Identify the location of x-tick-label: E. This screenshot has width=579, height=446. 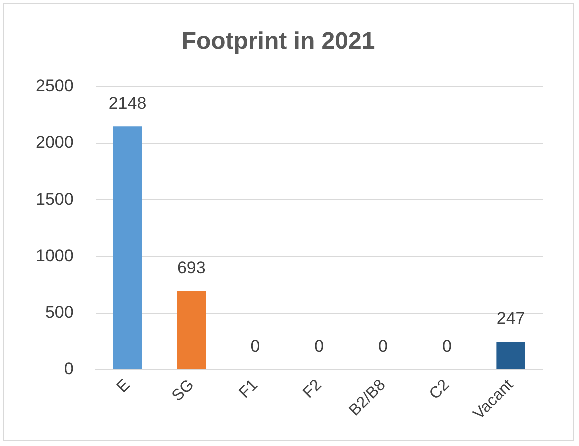
(124, 386).